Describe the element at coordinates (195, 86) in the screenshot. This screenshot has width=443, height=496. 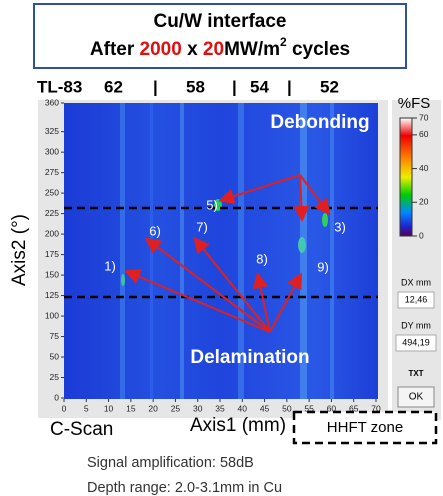
I see `specimen-label: 58` at that location.